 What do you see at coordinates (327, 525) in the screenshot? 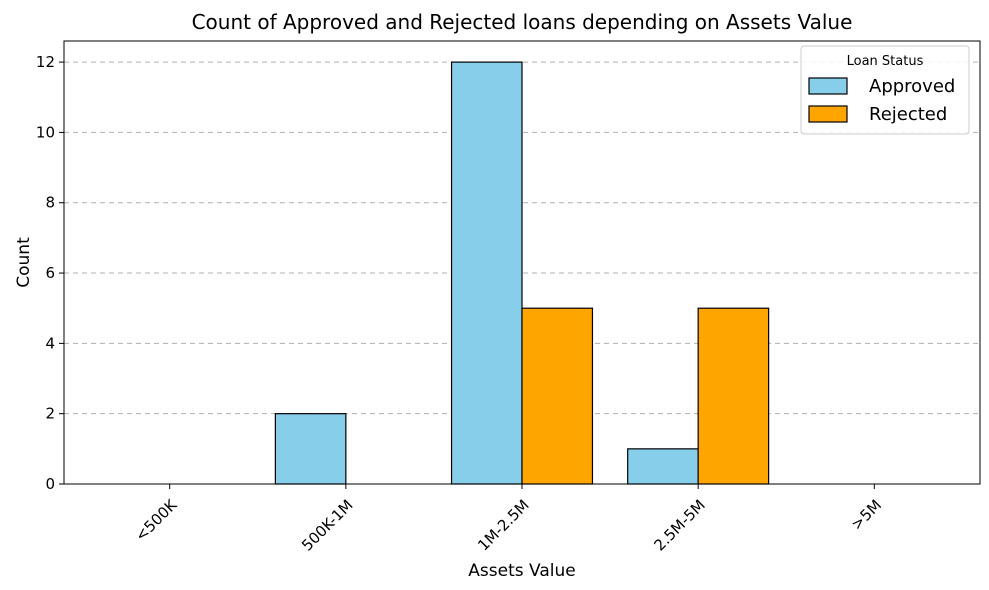
I see `x-tick-label: 500K-1M` at bounding box center [327, 525].